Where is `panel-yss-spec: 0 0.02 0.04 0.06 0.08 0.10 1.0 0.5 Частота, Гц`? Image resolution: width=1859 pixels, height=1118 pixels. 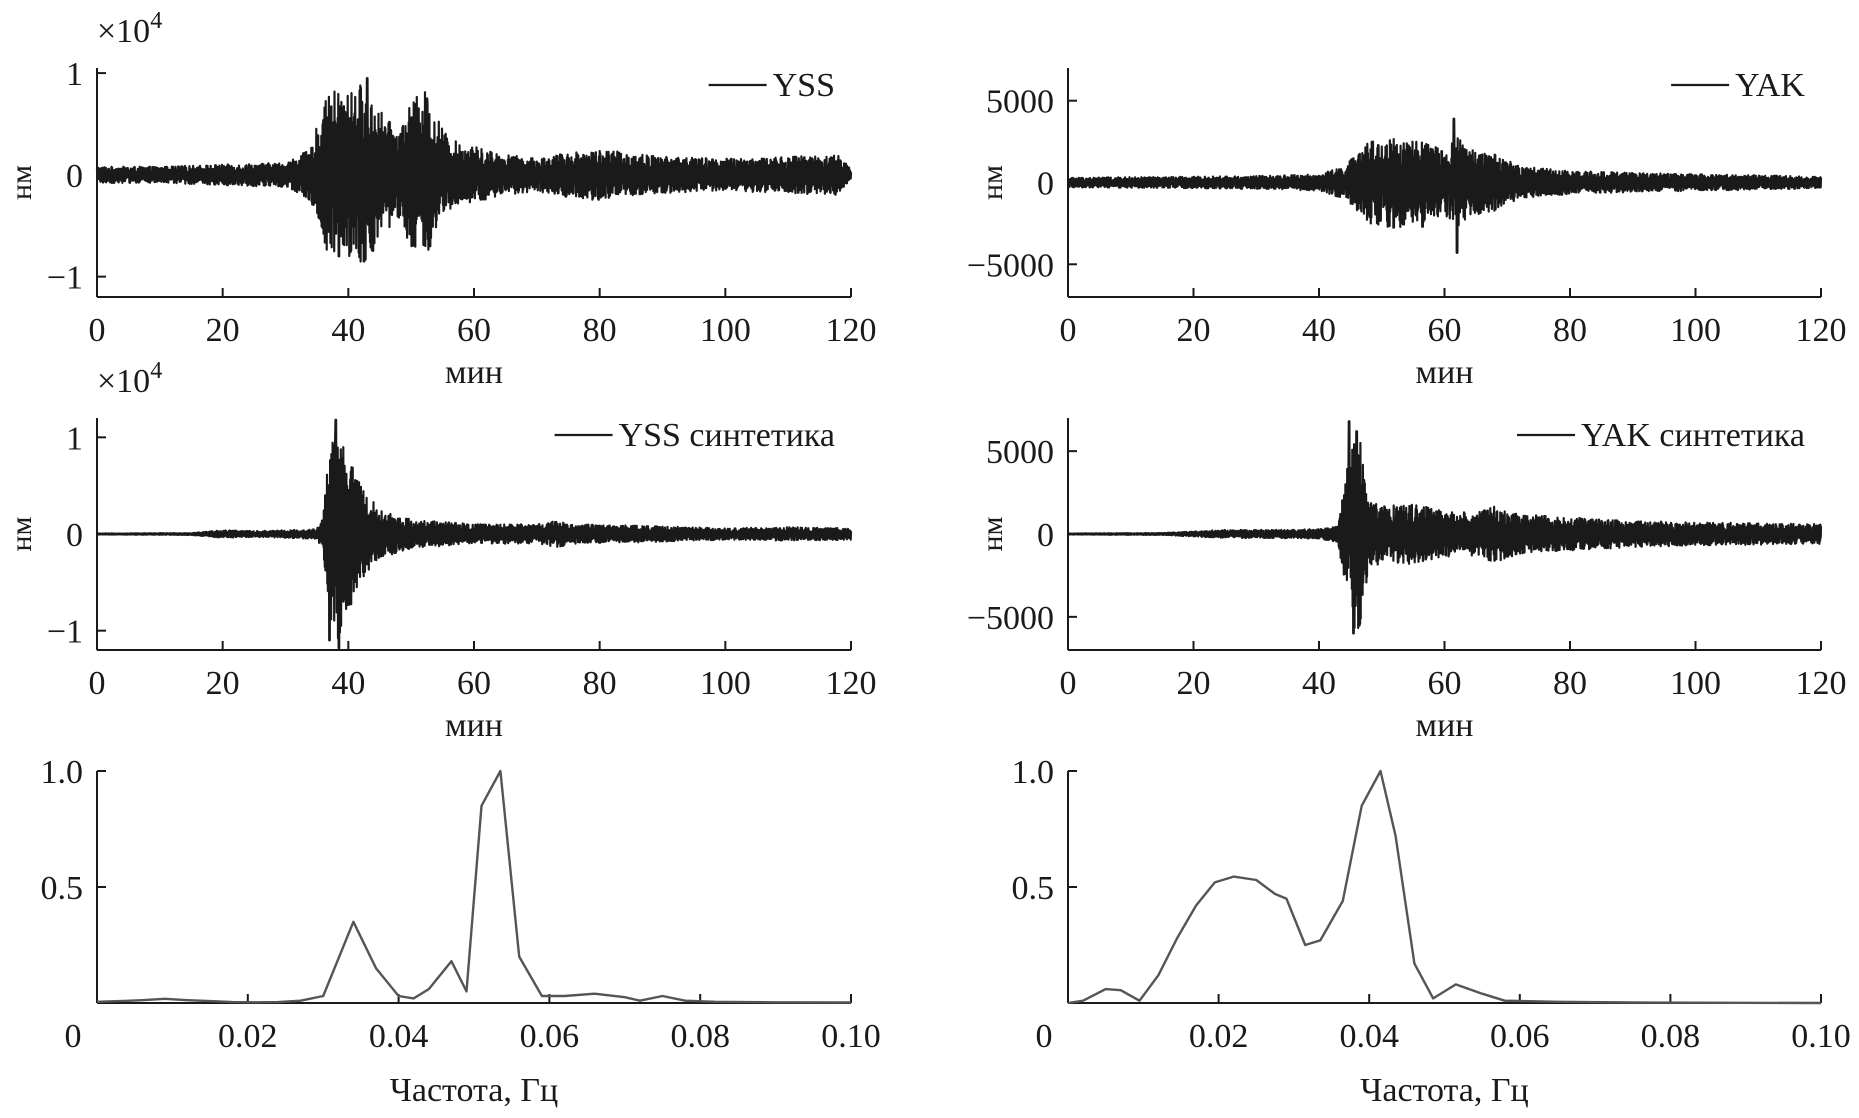 panel-yss-spec: 0 0.02 0.04 0.06 0.08 0.10 1.0 0.5 Частота, Гц is located at coordinates (461, 931).